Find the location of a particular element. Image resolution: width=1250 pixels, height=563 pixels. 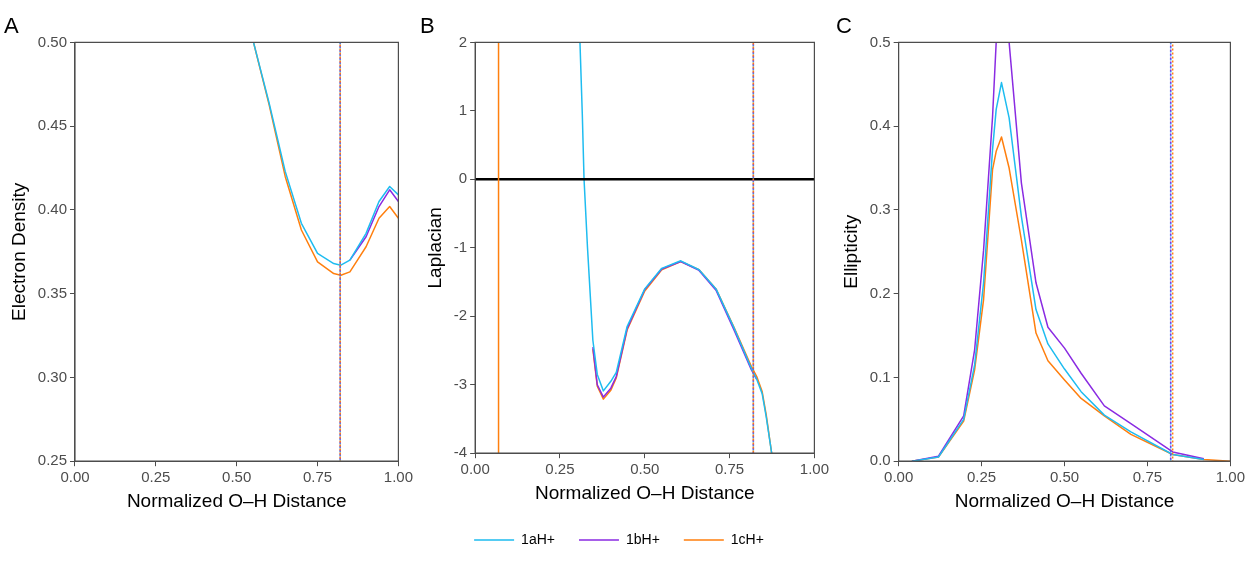

y-tick-label: 0.30 is located at coordinates (52, 376).